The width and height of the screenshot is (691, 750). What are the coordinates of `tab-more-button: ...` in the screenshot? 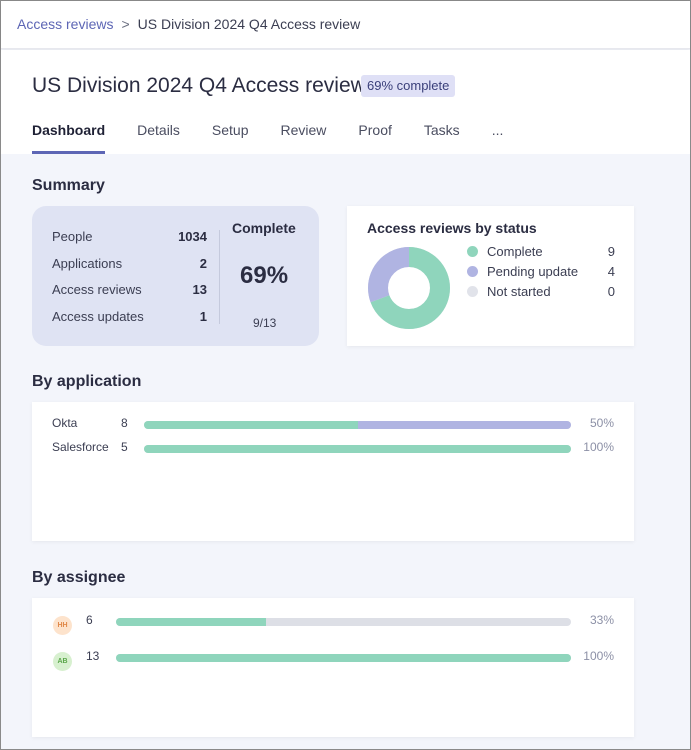 It's located at (497, 130).